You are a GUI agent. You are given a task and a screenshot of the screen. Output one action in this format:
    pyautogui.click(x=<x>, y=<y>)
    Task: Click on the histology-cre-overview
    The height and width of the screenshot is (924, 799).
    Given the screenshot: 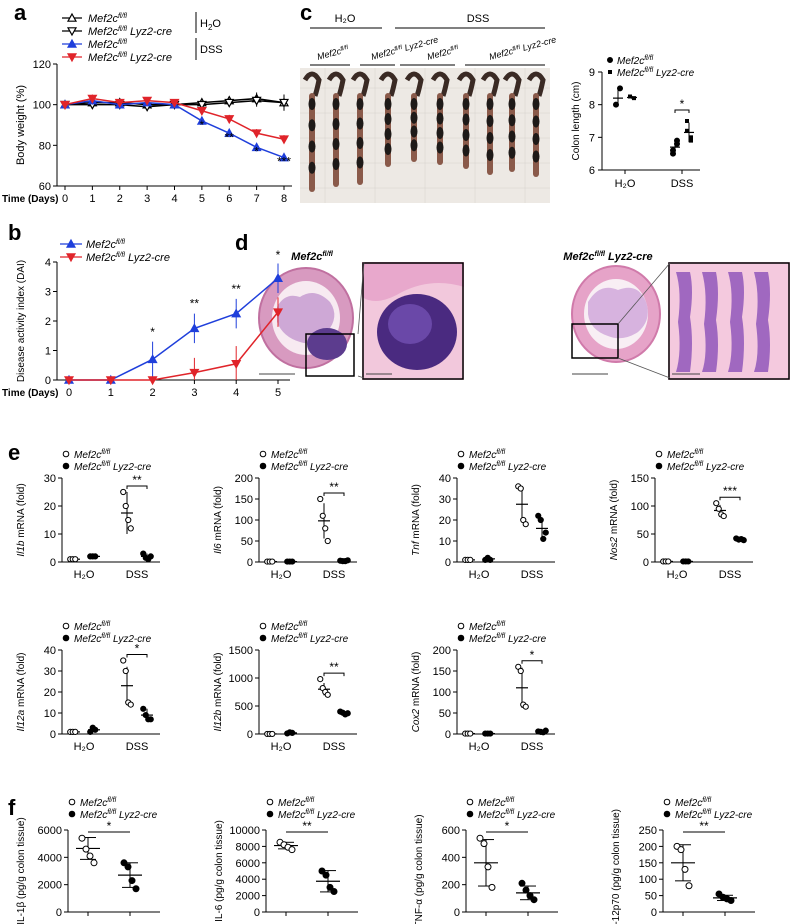 What is the action you would take?
    pyautogui.click(x=618, y=321)
    